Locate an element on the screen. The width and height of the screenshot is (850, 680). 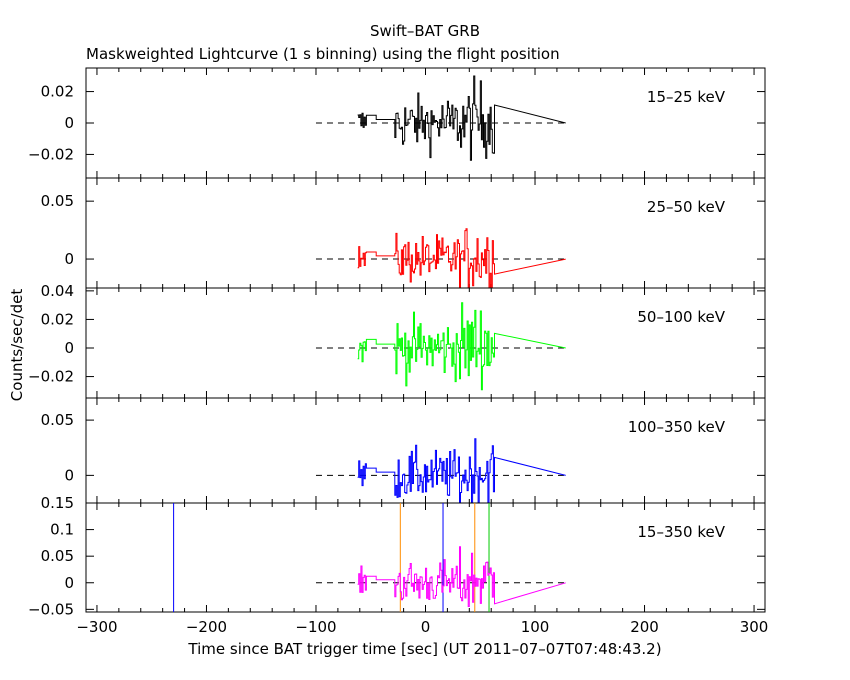
x-tick-label: 300 is located at coordinates (754, 627).